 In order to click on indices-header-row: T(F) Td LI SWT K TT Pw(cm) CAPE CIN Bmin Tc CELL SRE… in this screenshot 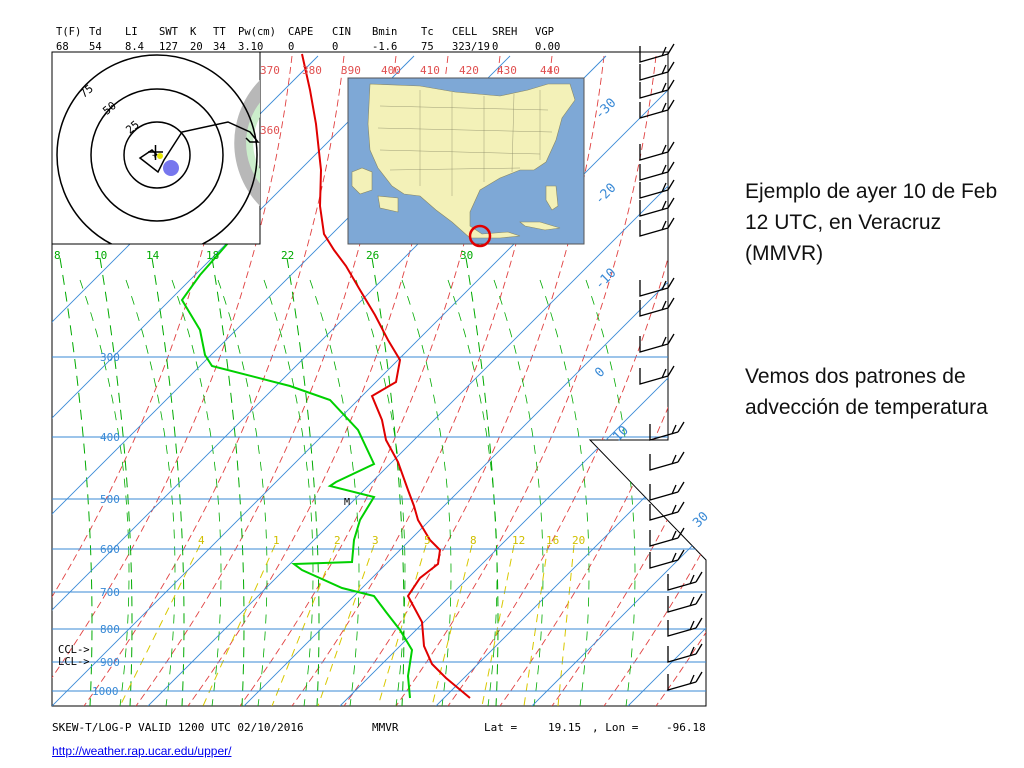, I will do `click(305, 32)`.